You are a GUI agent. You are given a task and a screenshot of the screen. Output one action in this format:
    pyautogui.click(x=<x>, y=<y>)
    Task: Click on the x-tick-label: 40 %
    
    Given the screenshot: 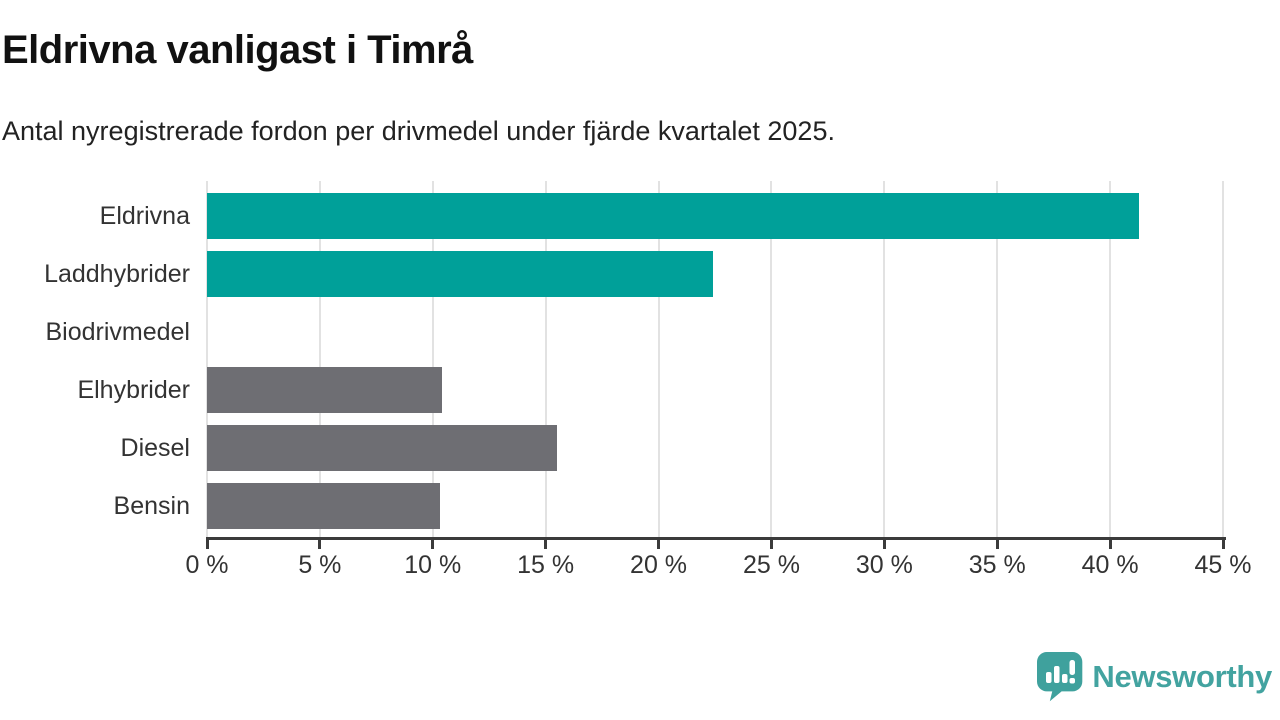 What is the action you would take?
    pyautogui.click(x=1110, y=565)
    